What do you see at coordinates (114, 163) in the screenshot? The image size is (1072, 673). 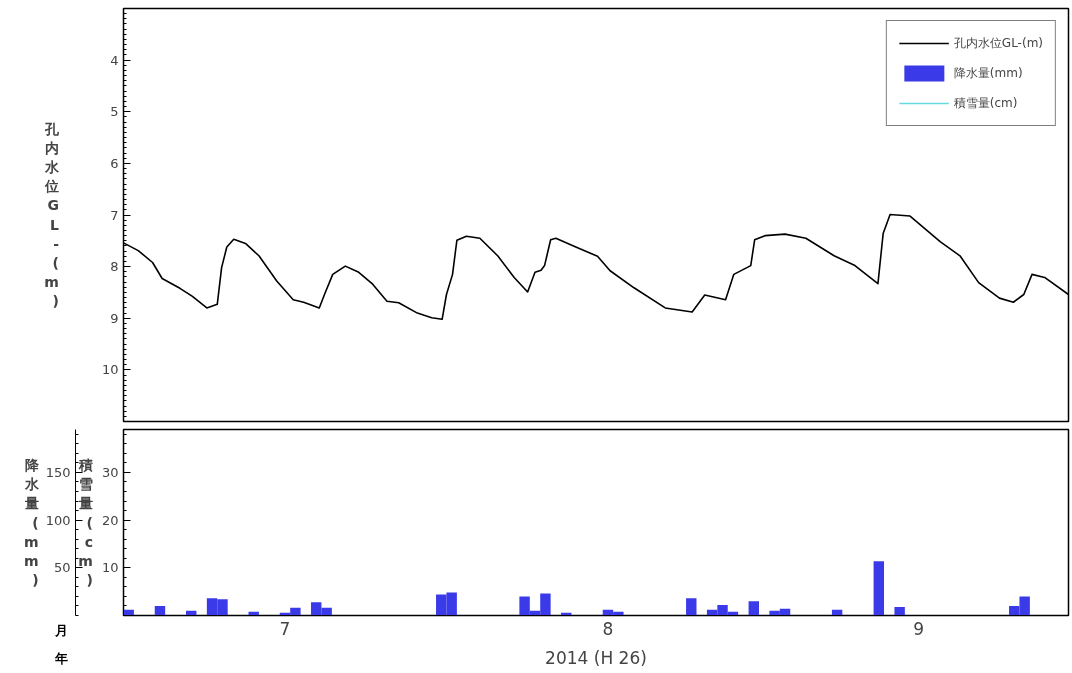 I see `y-tick-label: 6` at bounding box center [114, 163].